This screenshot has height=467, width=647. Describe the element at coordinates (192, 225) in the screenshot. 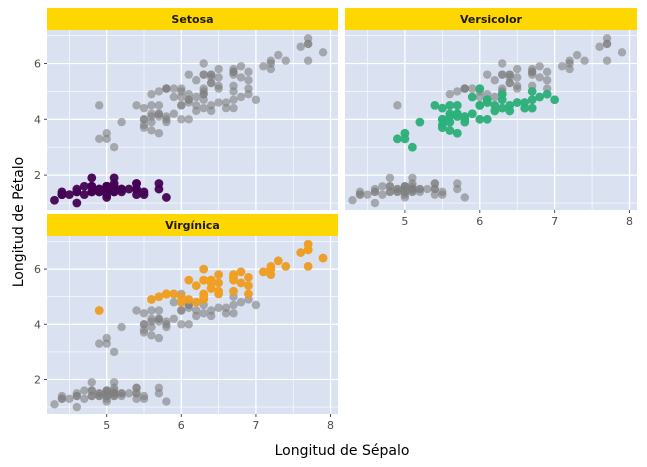

I see `facet-strip` at that location.